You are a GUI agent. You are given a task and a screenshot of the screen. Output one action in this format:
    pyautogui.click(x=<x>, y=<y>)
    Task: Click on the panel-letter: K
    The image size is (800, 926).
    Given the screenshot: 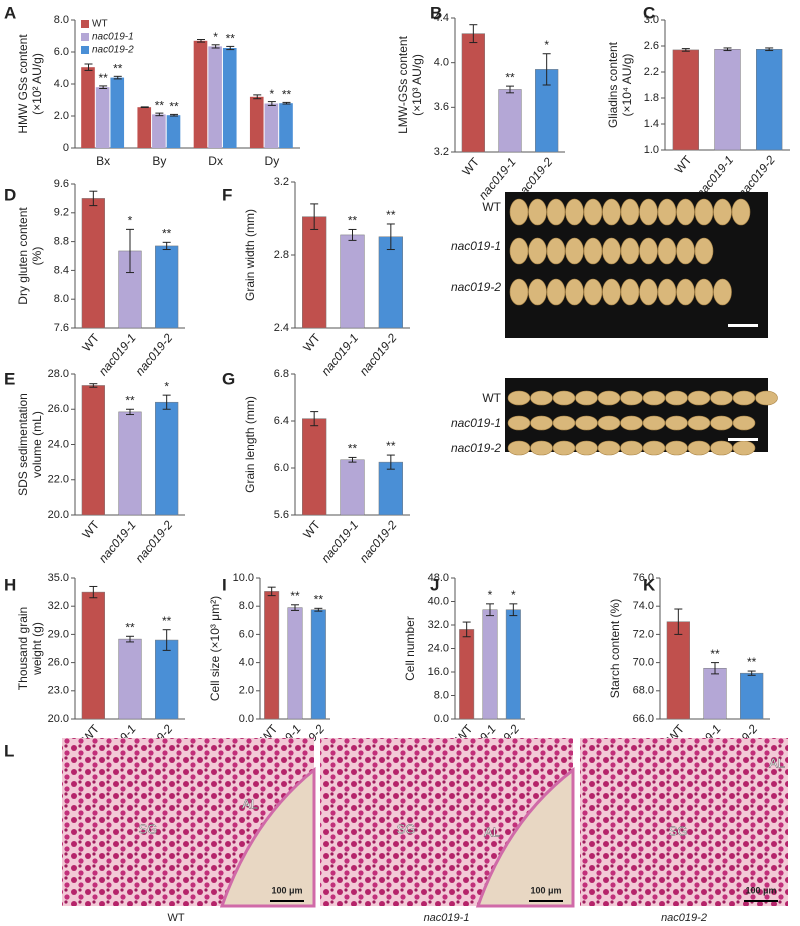 What is the action you would take?
    pyautogui.click(x=649, y=584)
    